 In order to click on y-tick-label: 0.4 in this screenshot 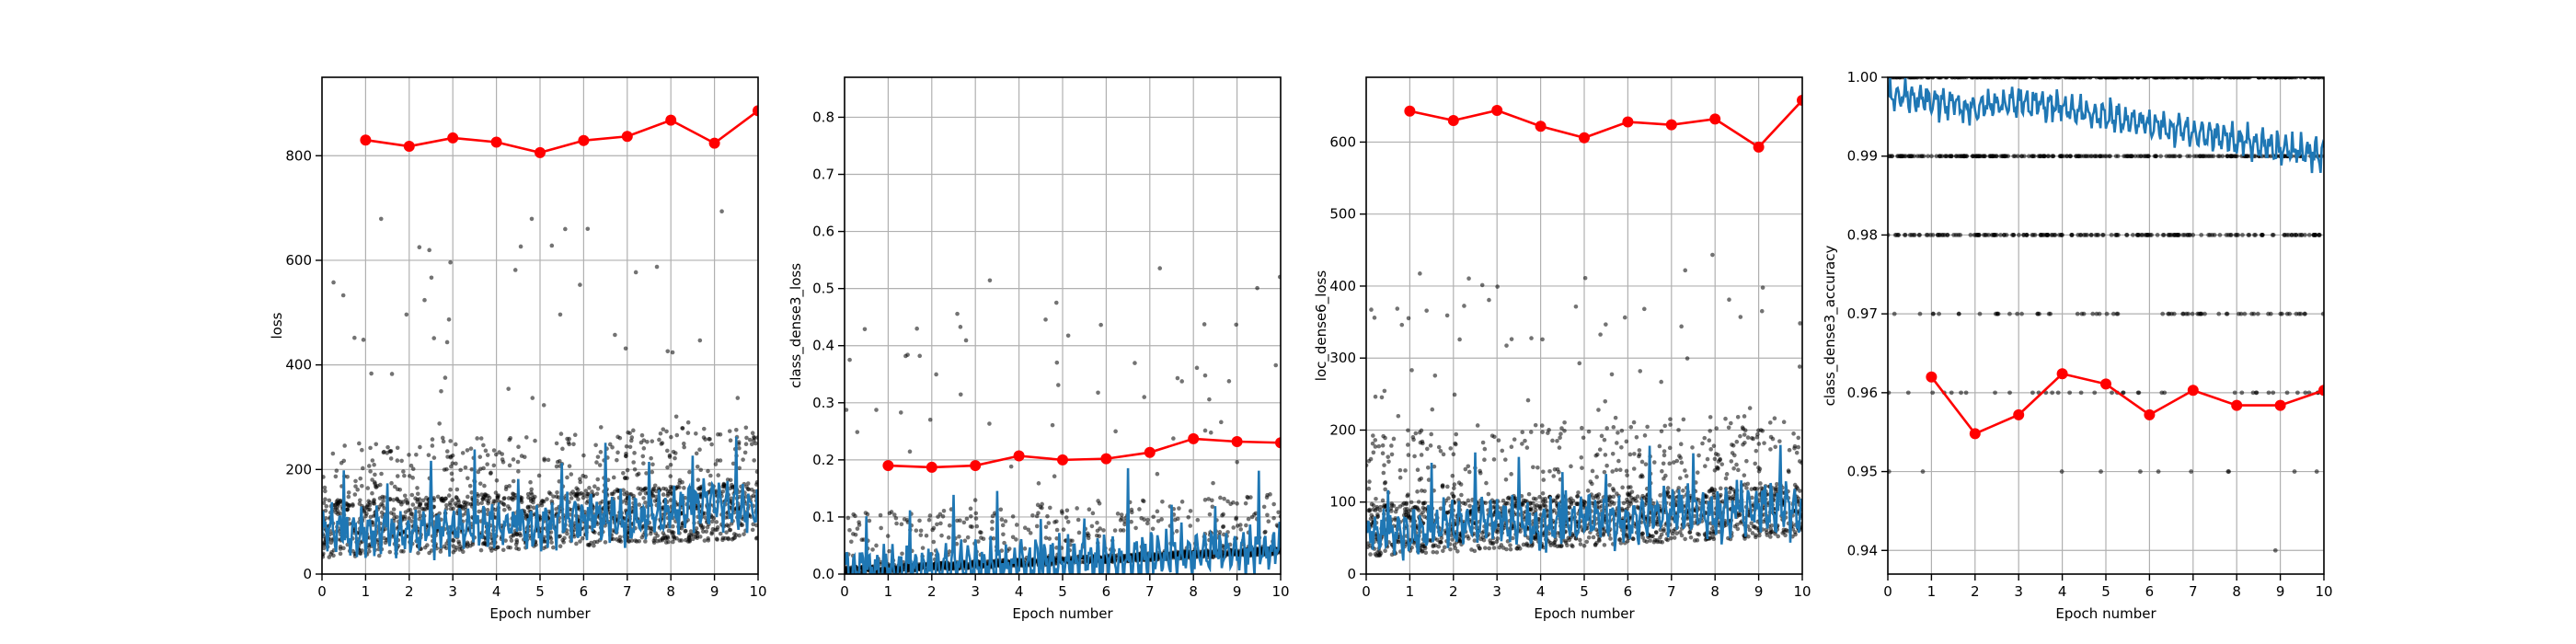, I will do `click(823, 346)`.